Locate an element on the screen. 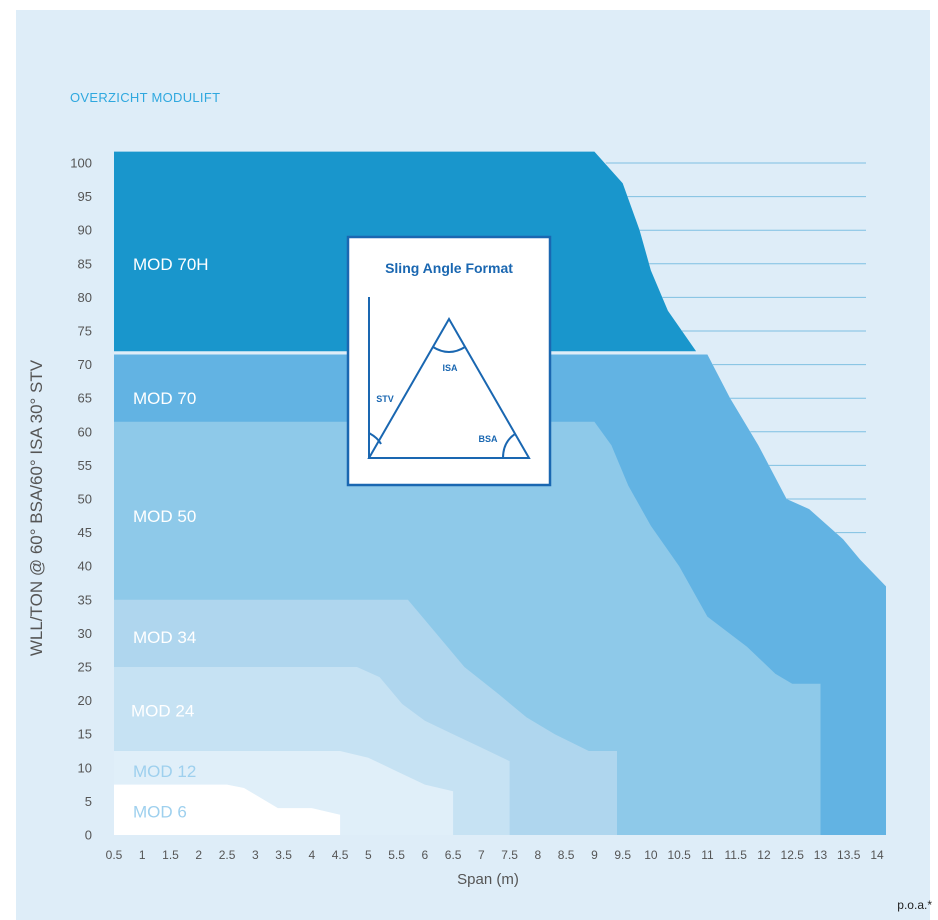 The width and height of the screenshot is (938, 920). x-tick-label: 10.5 is located at coordinates (680, 855).